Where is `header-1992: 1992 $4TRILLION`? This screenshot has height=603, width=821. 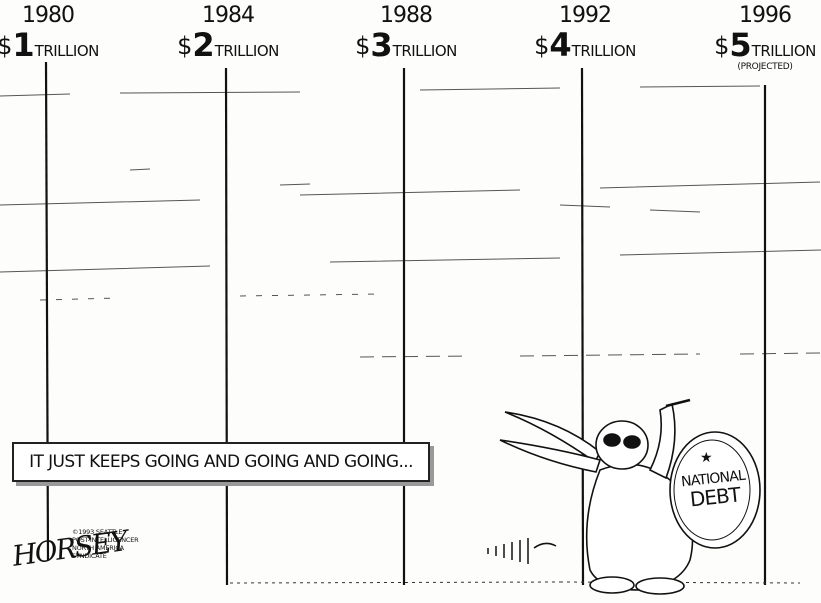 header-1992: 1992 $4TRILLION is located at coordinates (585, 36).